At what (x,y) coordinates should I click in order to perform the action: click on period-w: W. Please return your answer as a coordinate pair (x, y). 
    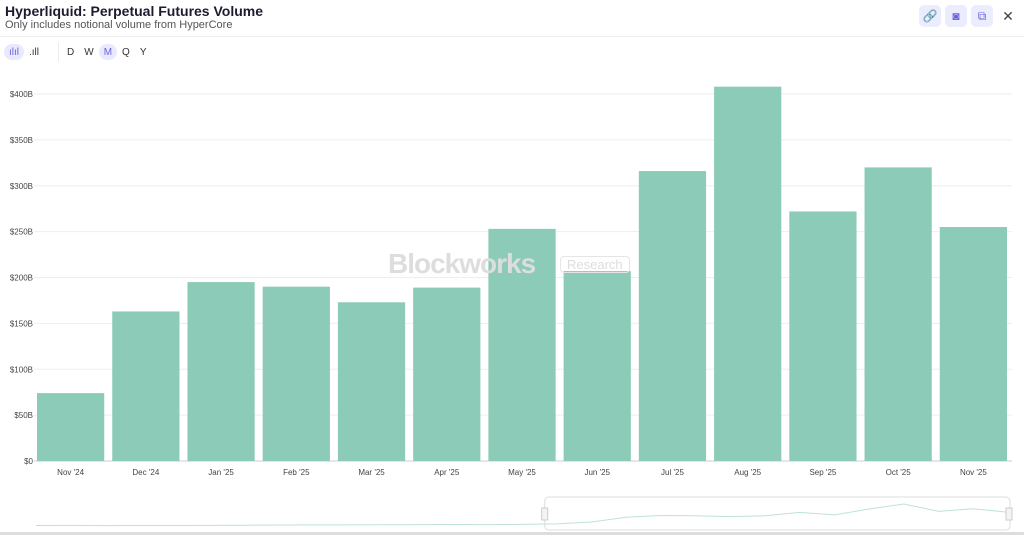
    Looking at the image, I should click on (89, 52).